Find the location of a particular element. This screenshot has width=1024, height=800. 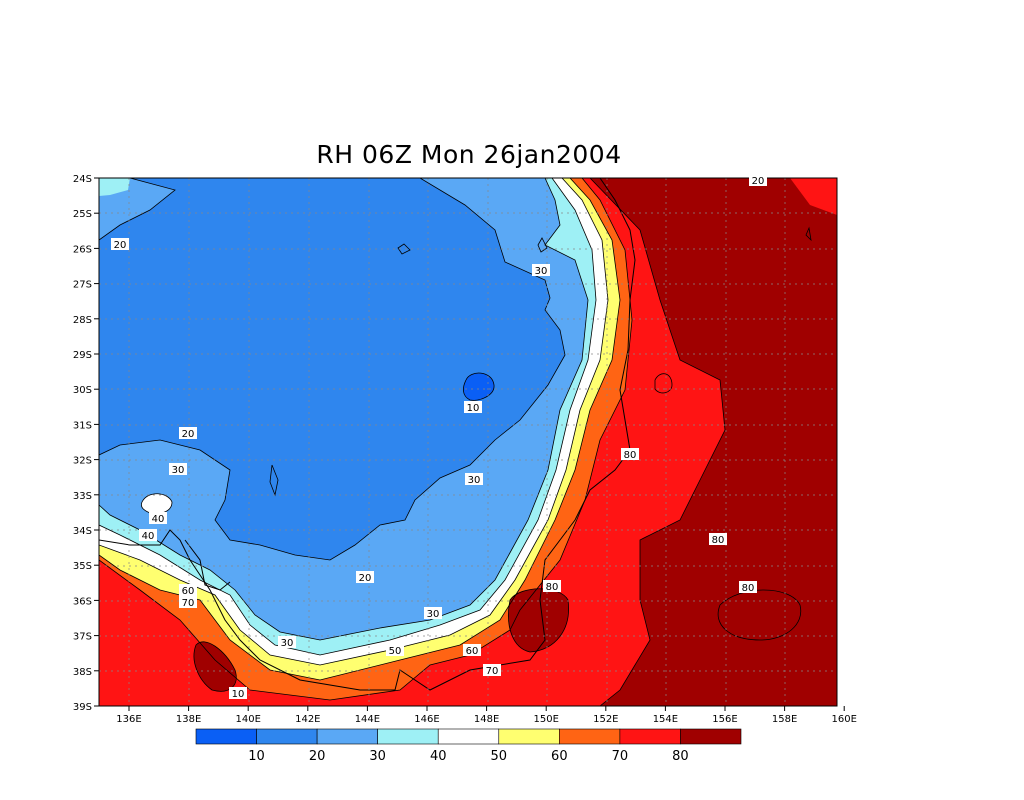

x-tick-label: 158E is located at coordinates (784, 719).